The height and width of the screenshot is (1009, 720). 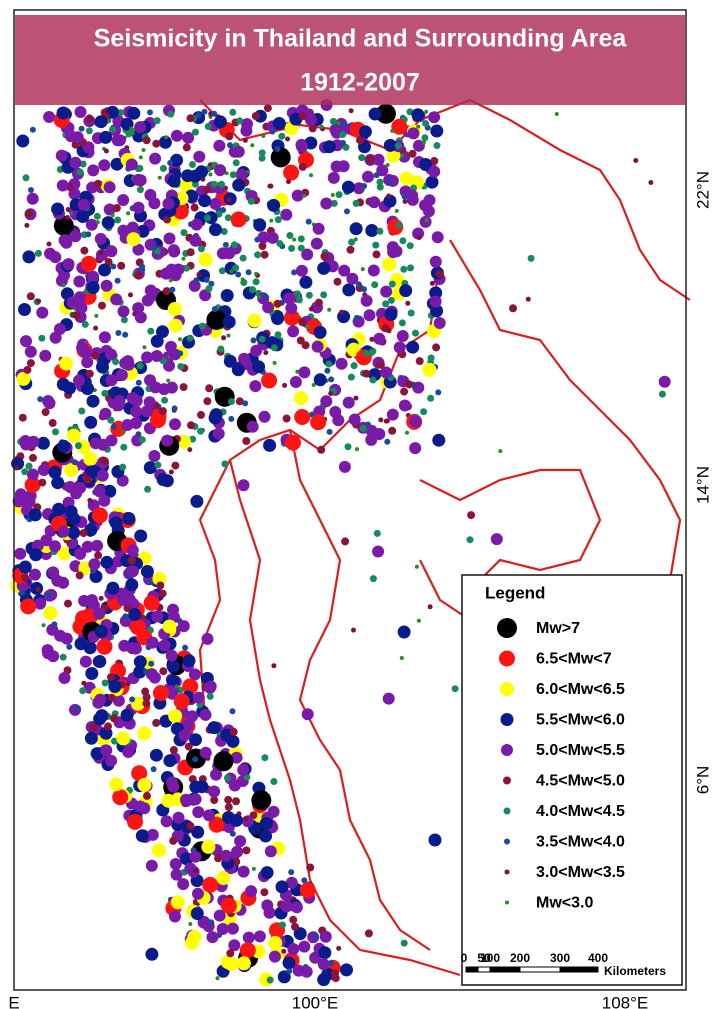 What do you see at coordinates (558, 628) in the screenshot?
I see `legend-label: Mw>7` at bounding box center [558, 628].